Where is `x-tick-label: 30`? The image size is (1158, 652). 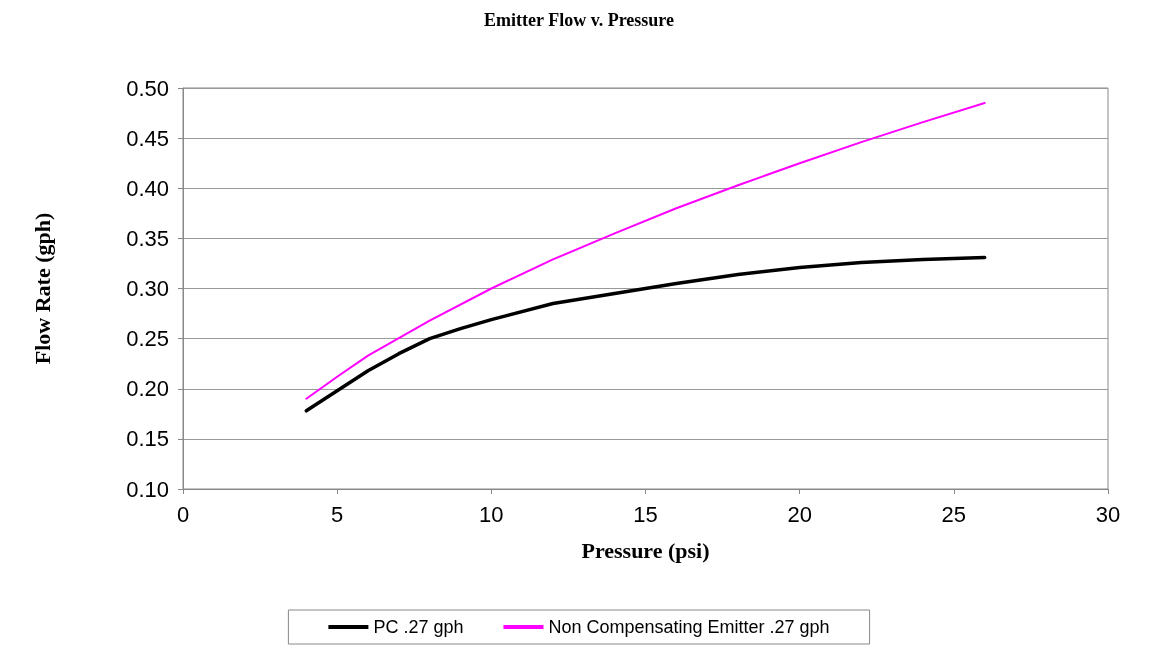 x-tick-label: 30 is located at coordinates (1108, 514).